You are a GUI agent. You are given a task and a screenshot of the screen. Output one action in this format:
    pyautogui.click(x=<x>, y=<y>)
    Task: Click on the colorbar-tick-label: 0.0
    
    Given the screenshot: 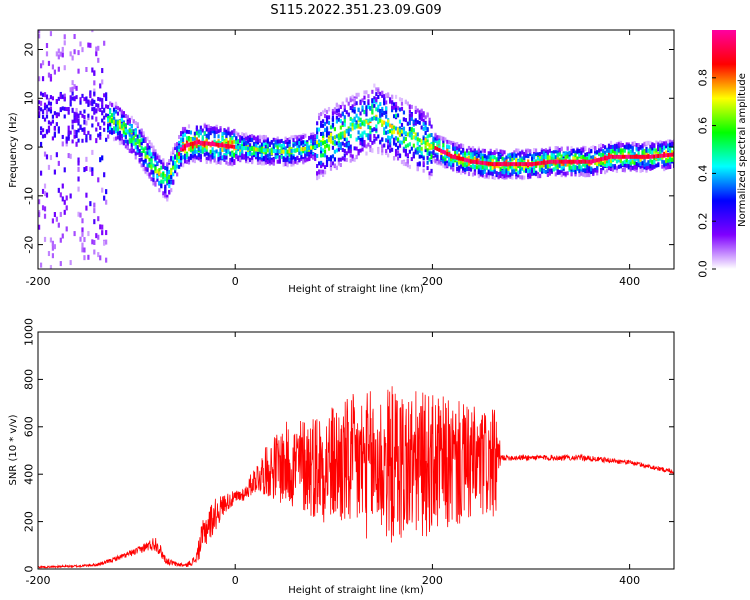 What is the action you would take?
    pyautogui.click(x=703, y=269)
    